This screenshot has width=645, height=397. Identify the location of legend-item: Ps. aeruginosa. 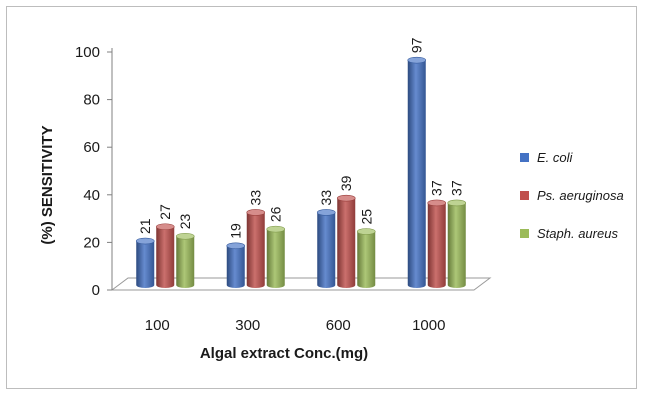
(572, 195).